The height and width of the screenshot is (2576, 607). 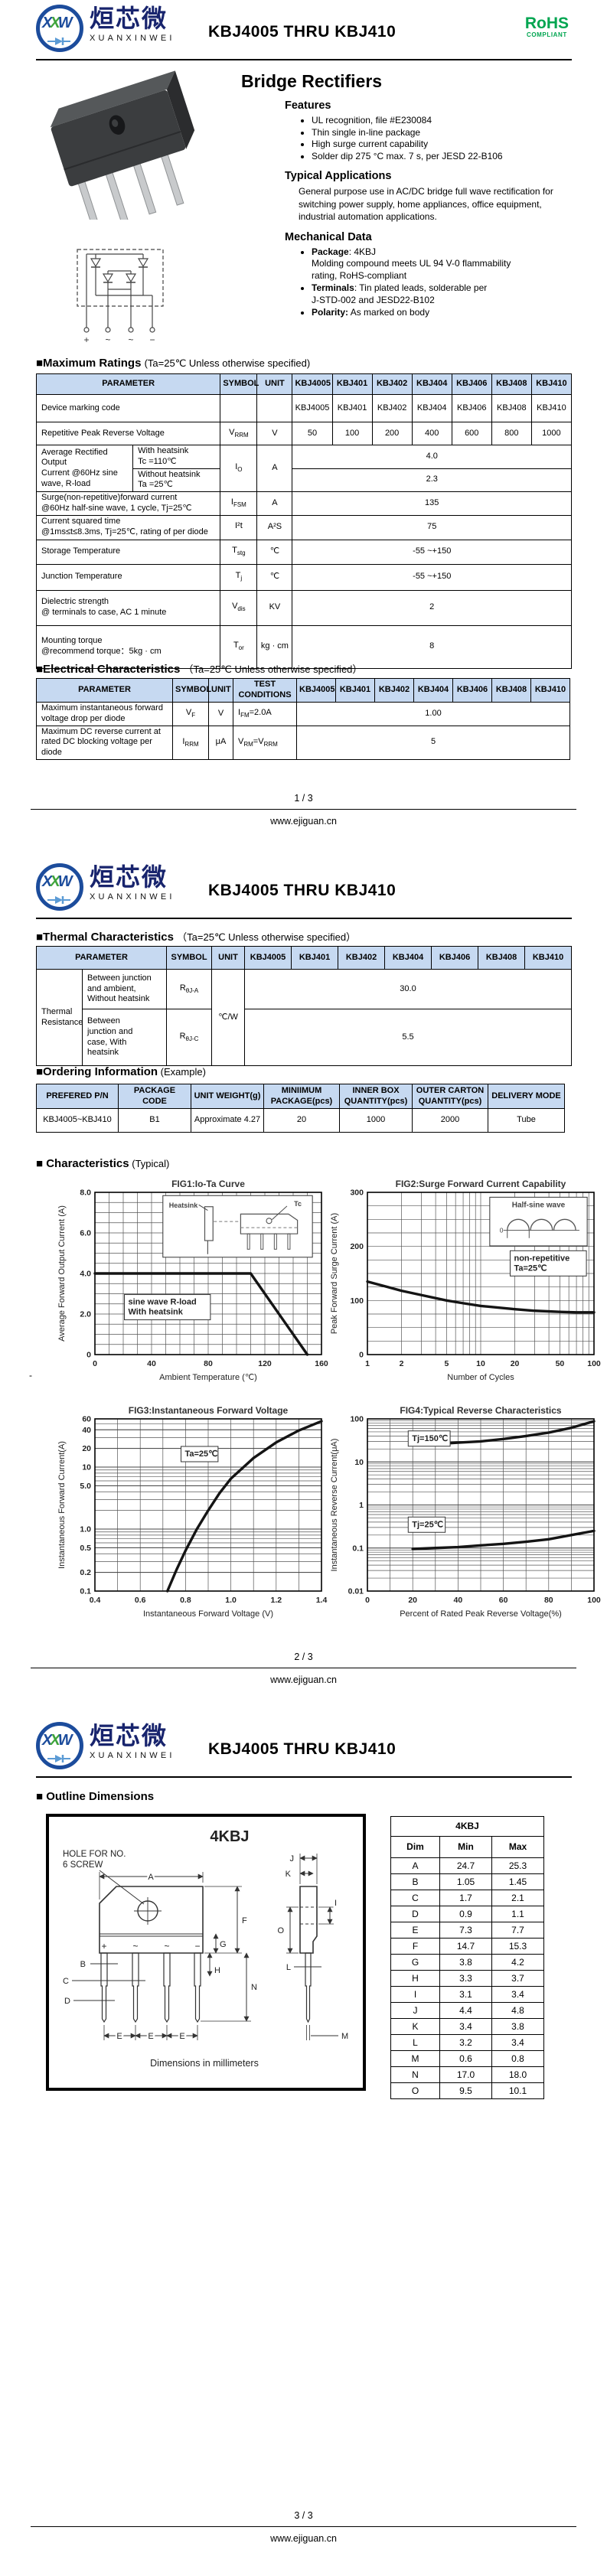 What do you see at coordinates (467, 1865) in the screenshot?
I see `table-row: A 24.7 25.3` at bounding box center [467, 1865].